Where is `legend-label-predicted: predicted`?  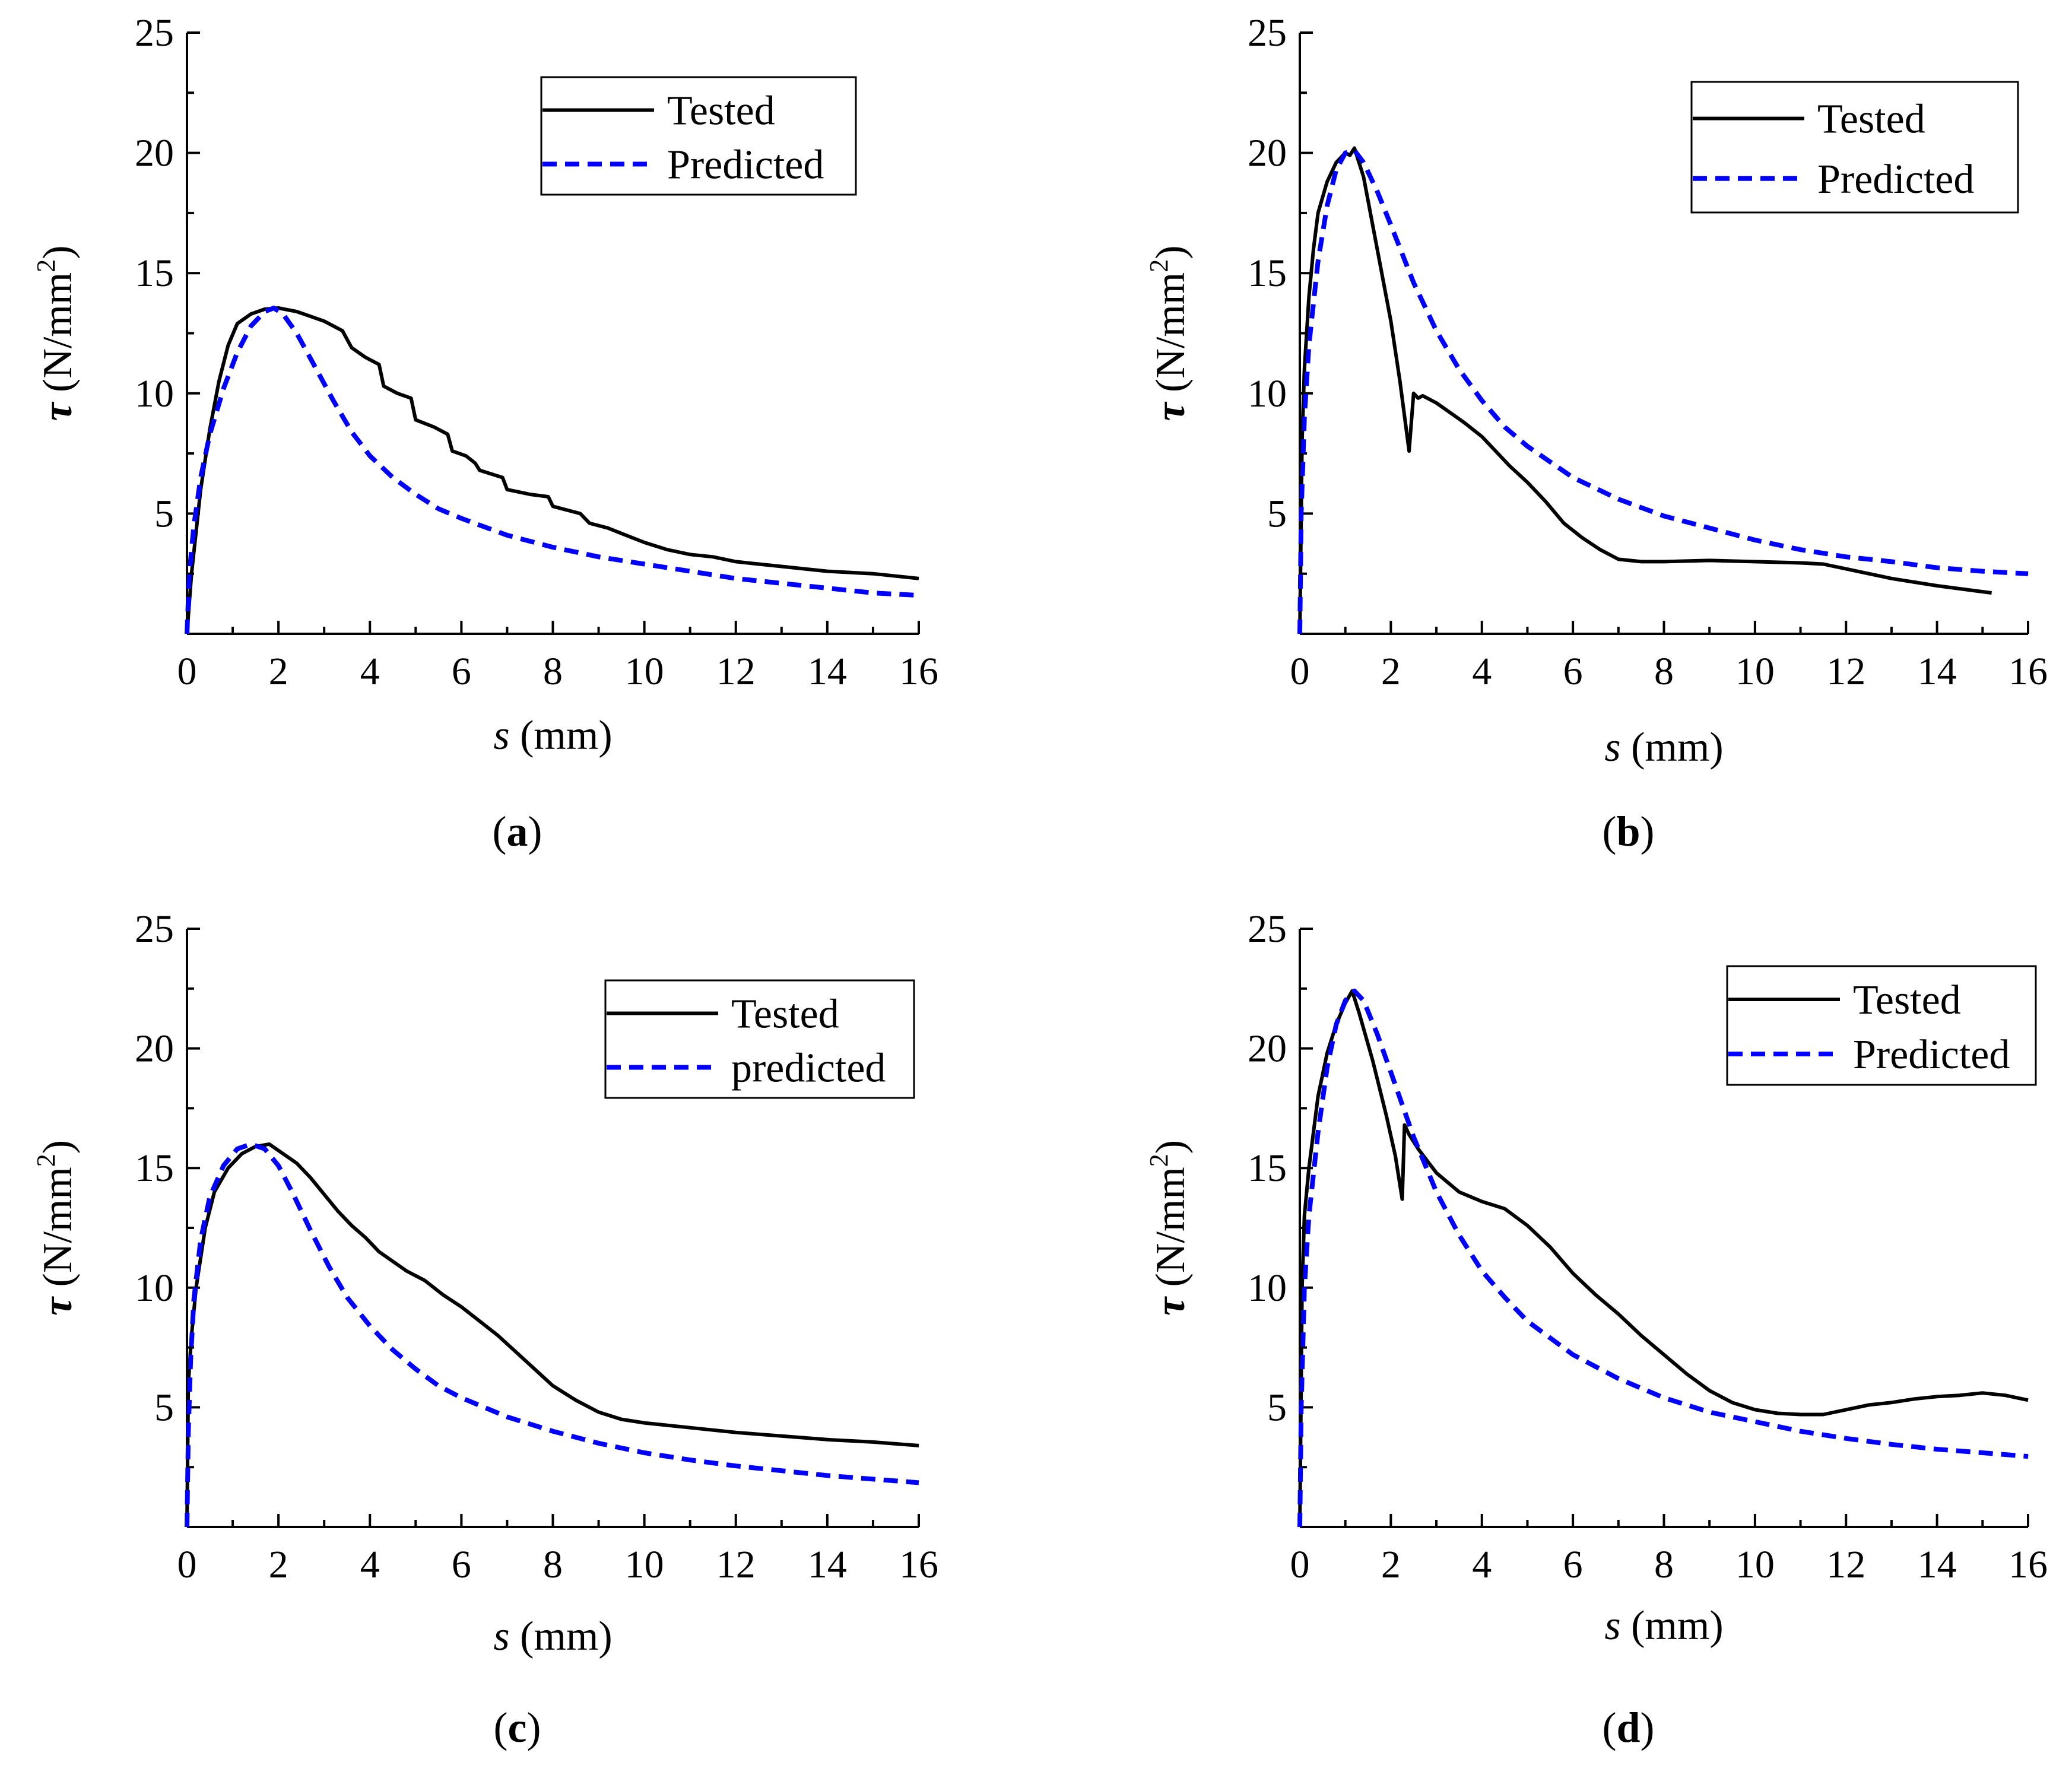
legend-label-predicted: predicted is located at coordinates (808, 1068).